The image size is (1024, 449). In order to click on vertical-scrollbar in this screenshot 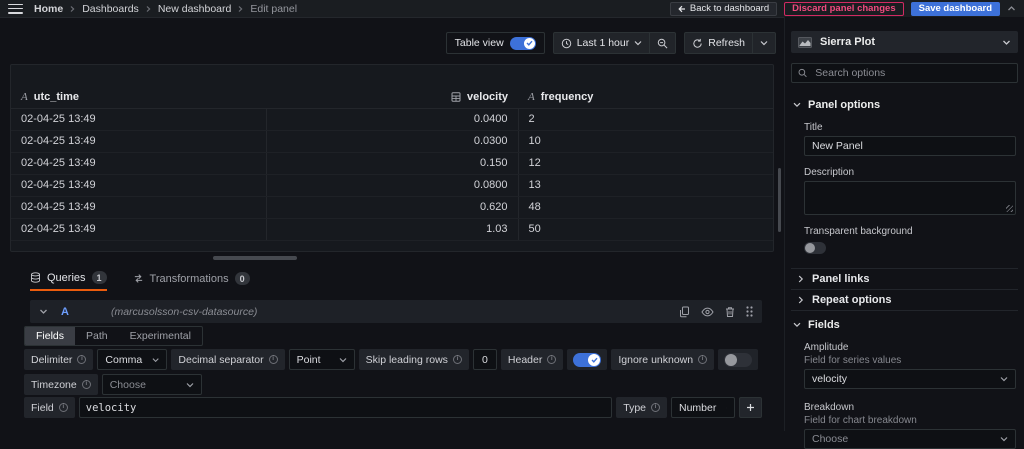, I will do `click(779, 200)`.